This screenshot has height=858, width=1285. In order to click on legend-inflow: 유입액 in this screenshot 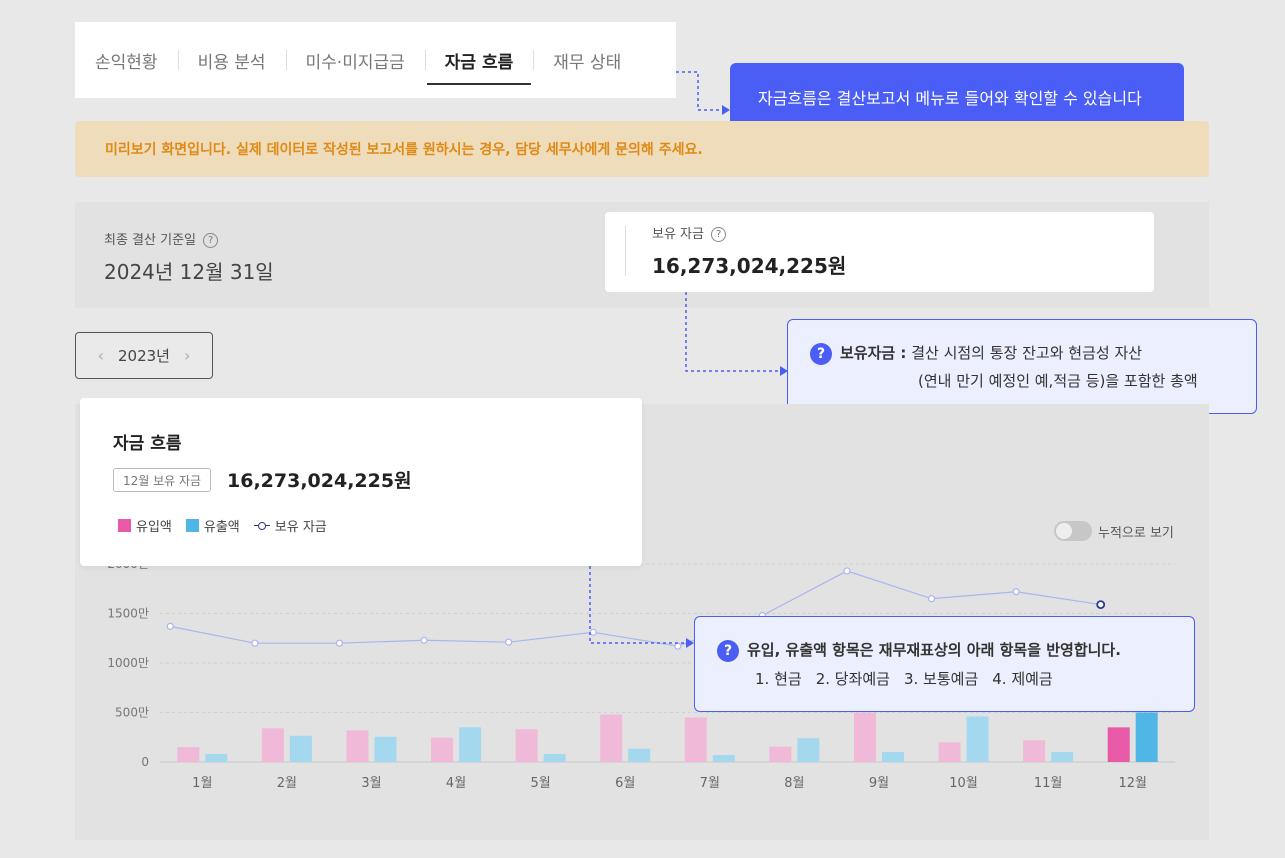, I will do `click(145, 525)`.